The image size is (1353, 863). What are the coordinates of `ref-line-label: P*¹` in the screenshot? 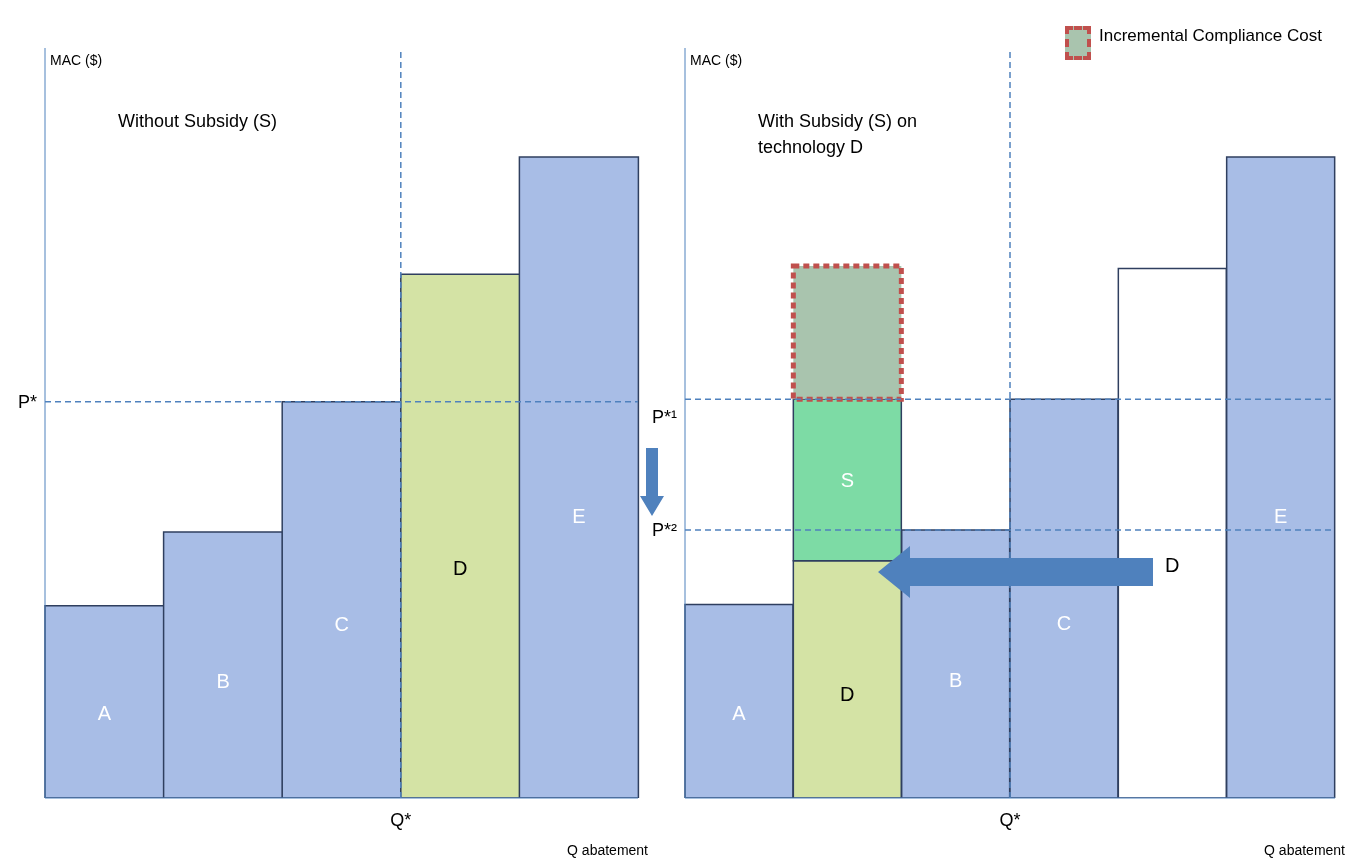 It's located at (664, 417).